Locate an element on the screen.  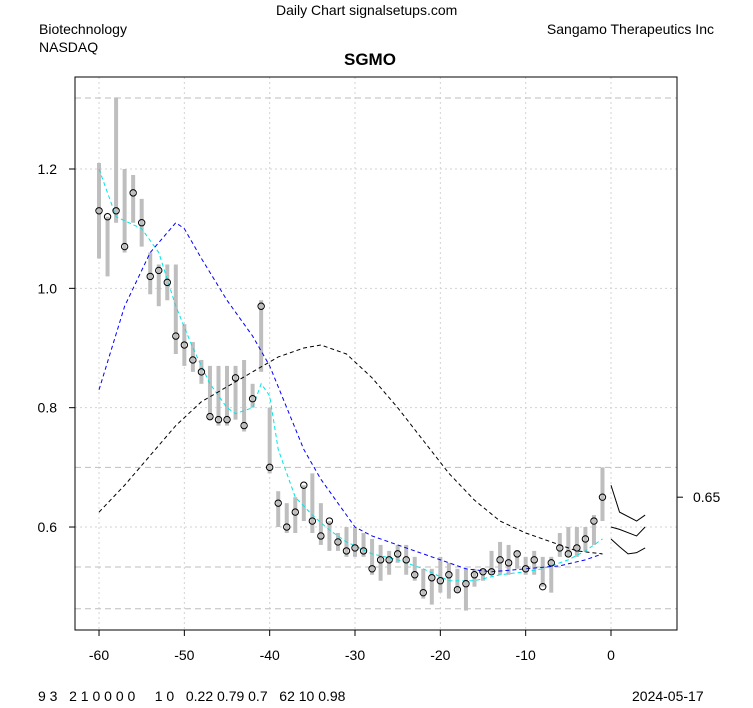
company-label: Sangamo Therapeutics Inc is located at coordinates (630, 29).